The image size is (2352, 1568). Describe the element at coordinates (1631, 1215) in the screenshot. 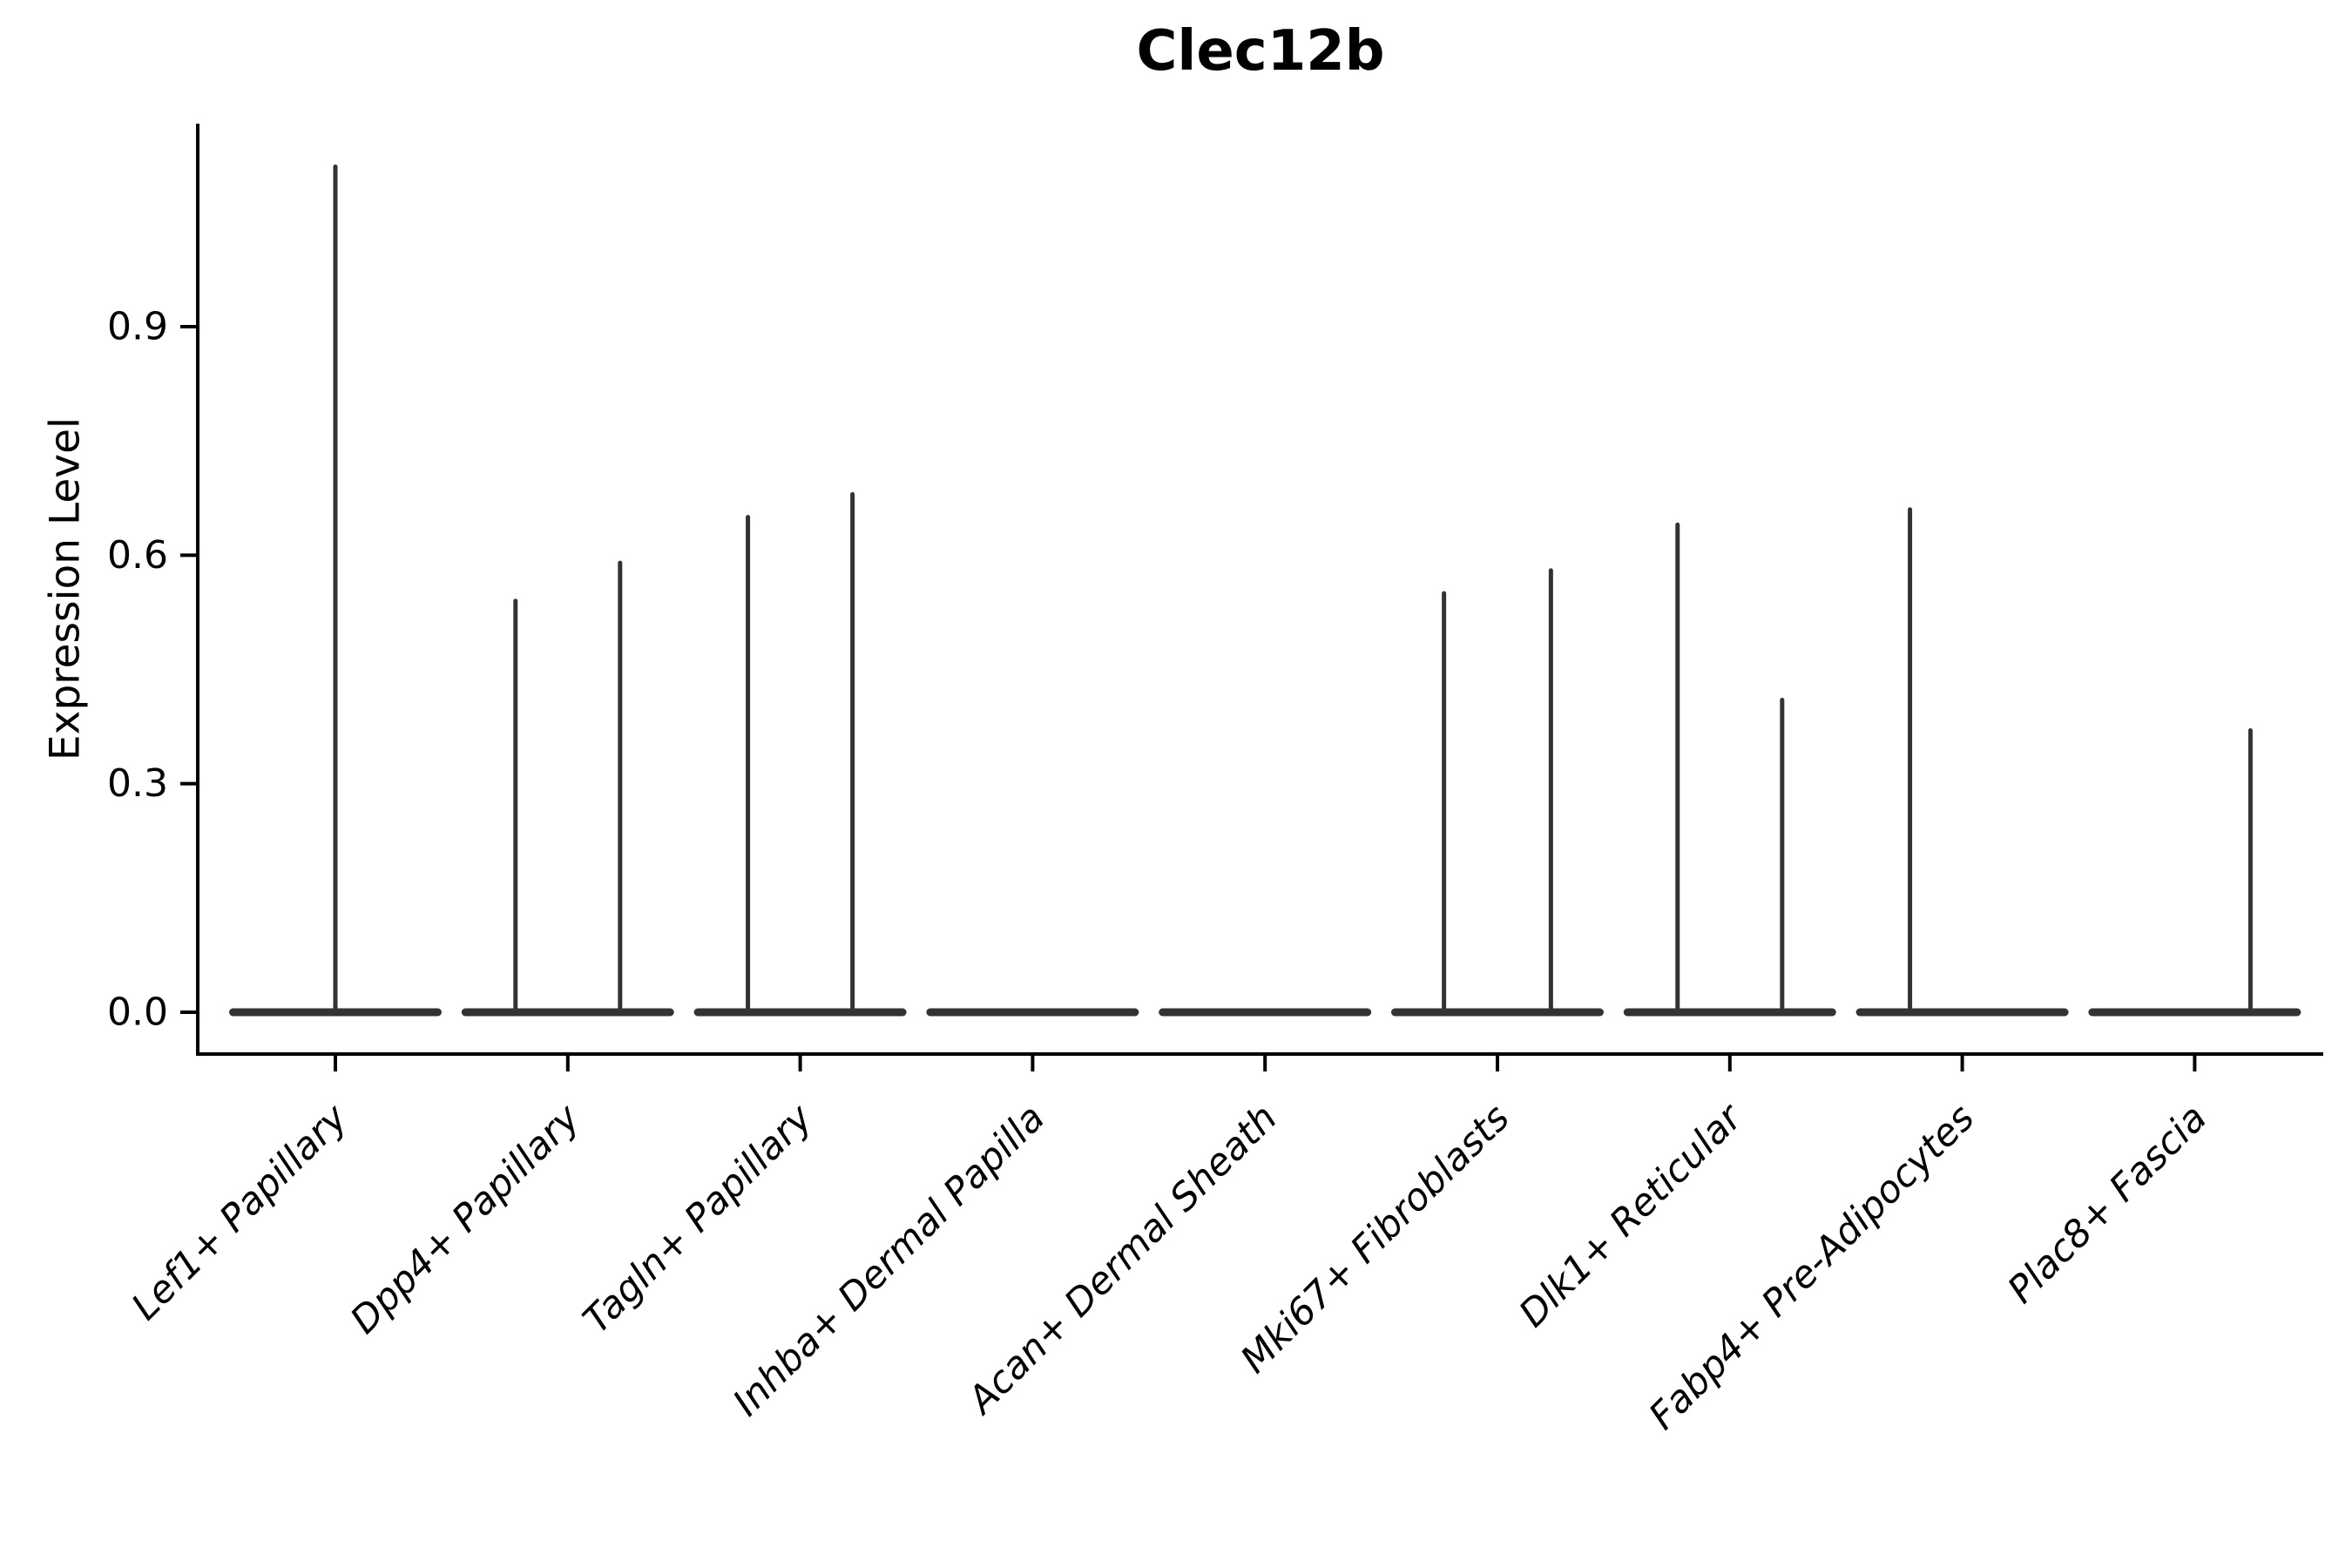

I see `x-tick-label: Dlk1+ Reticular` at that location.